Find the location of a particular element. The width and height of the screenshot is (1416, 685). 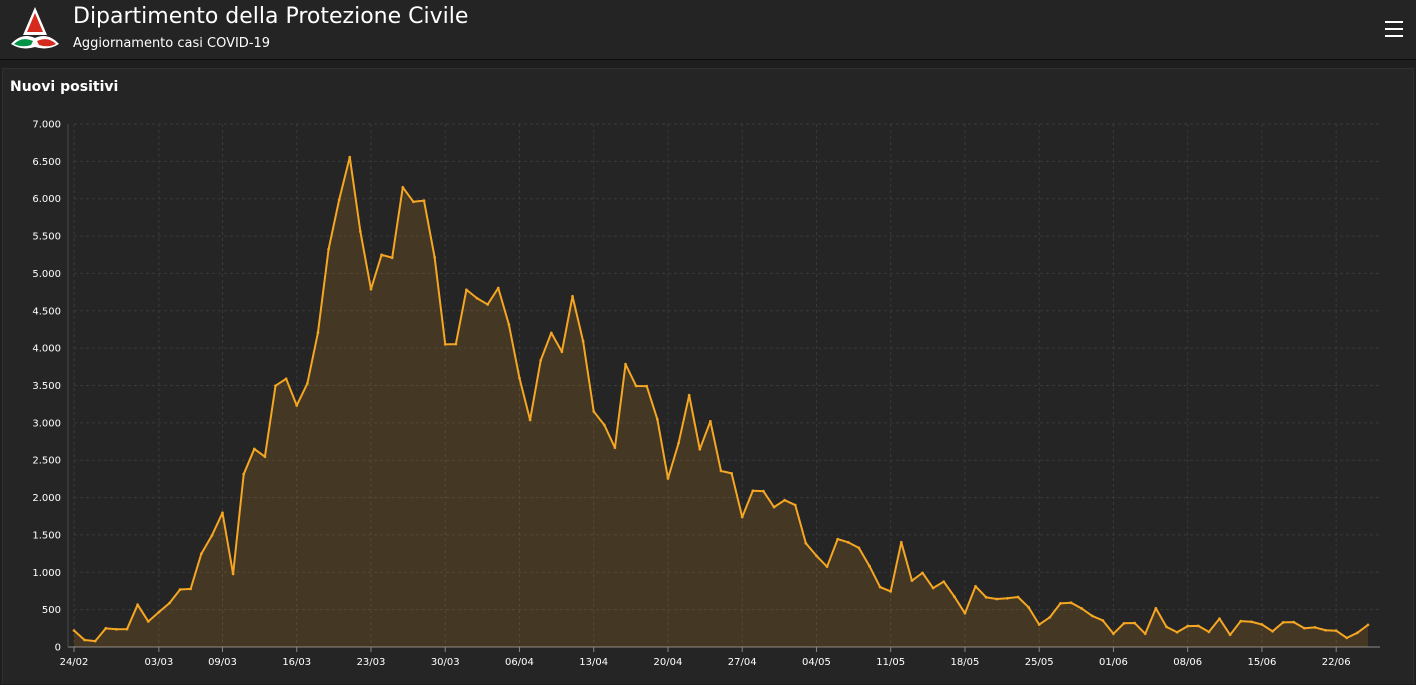

app-title: Dipartimento della Protezione Civile is located at coordinates (271, 16).